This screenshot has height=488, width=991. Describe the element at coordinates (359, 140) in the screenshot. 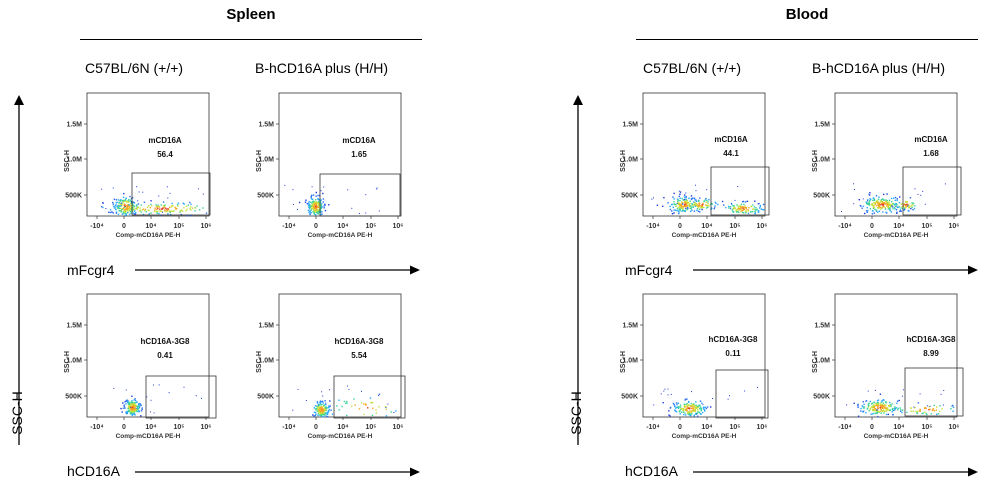

I see `gate-name-label: mCD16A` at that location.